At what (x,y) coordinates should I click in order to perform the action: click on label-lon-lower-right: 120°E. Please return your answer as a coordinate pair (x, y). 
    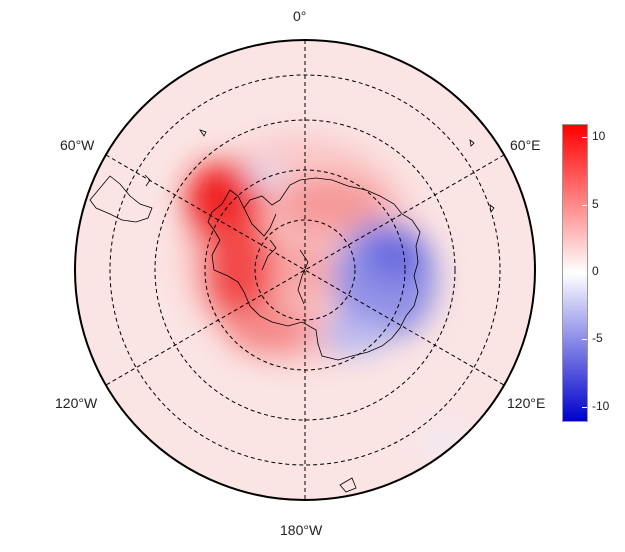
    Looking at the image, I should click on (526, 403).